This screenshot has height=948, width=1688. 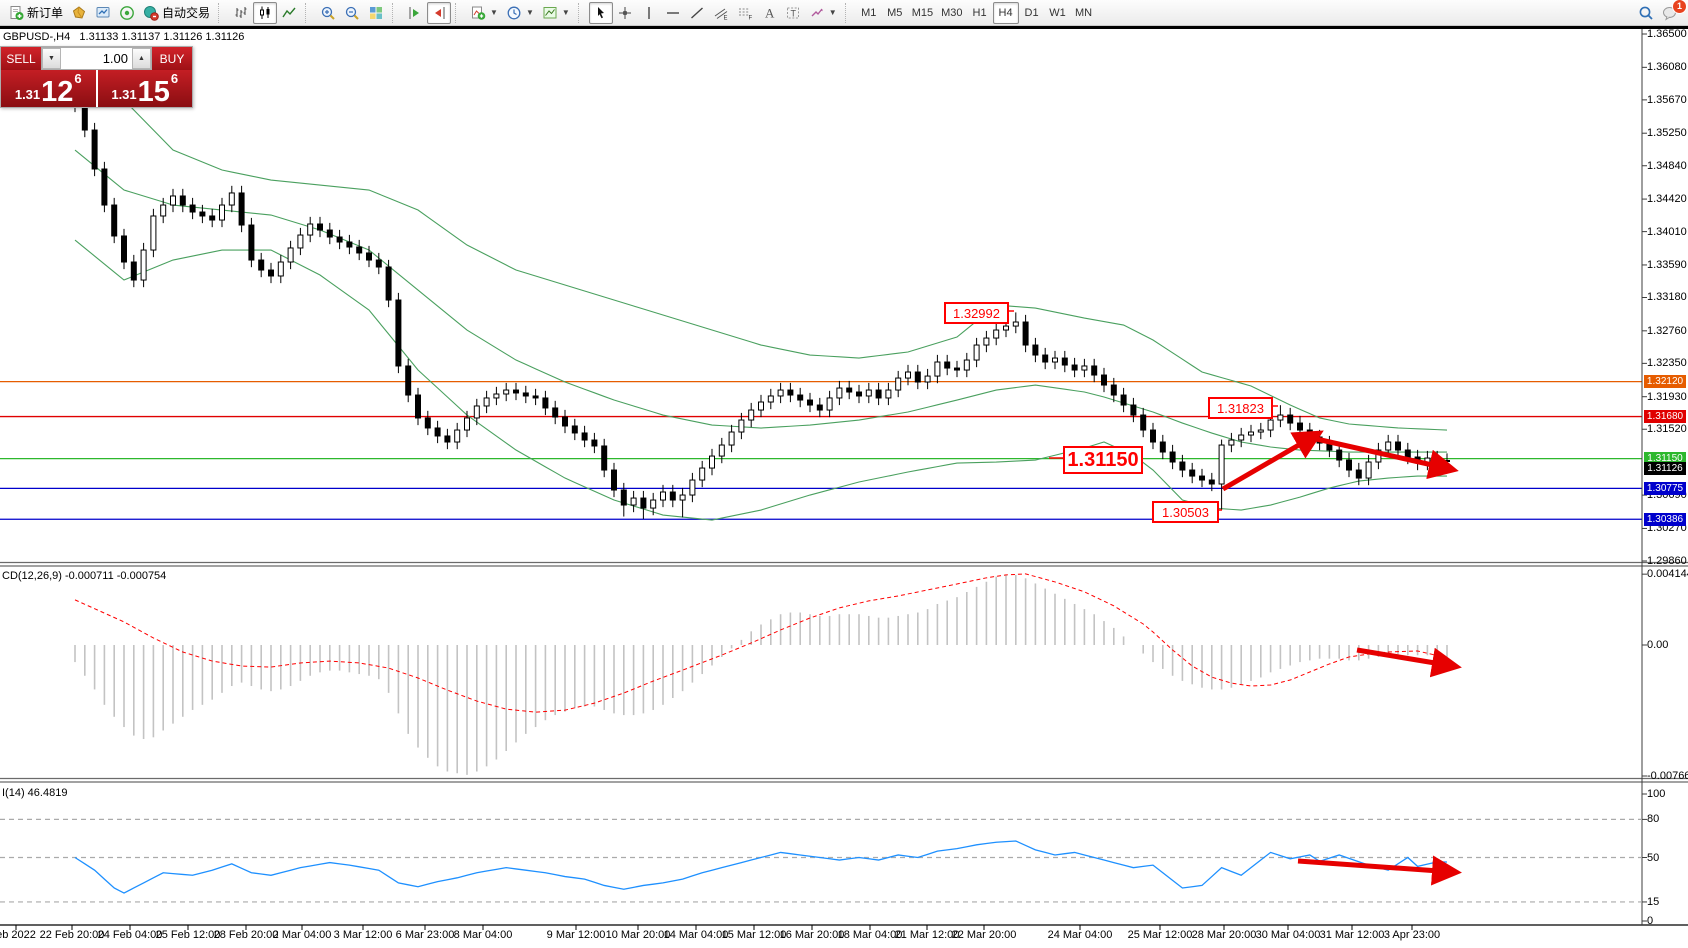 What do you see at coordinates (289, 13) in the screenshot?
I see `line-chart-button` at bounding box center [289, 13].